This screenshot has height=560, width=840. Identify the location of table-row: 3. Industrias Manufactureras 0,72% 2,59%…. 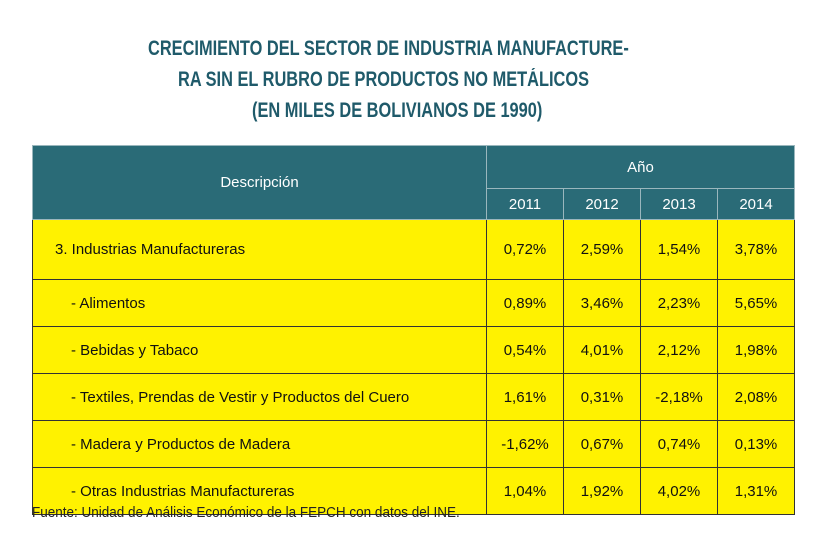
(414, 249).